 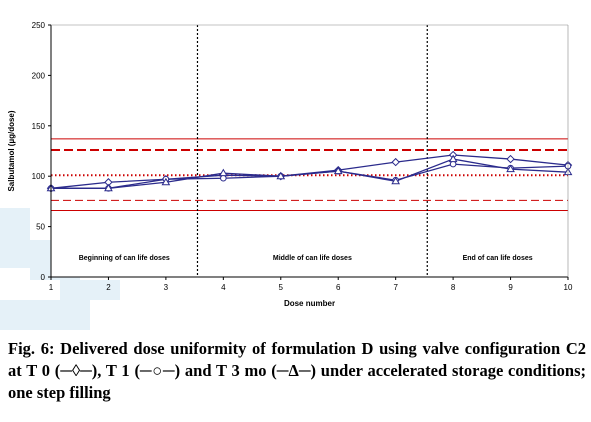 What do you see at coordinates (166, 287) in the screenshot?
I see `x-tick-label: 3` at bounding box center [166, 287].